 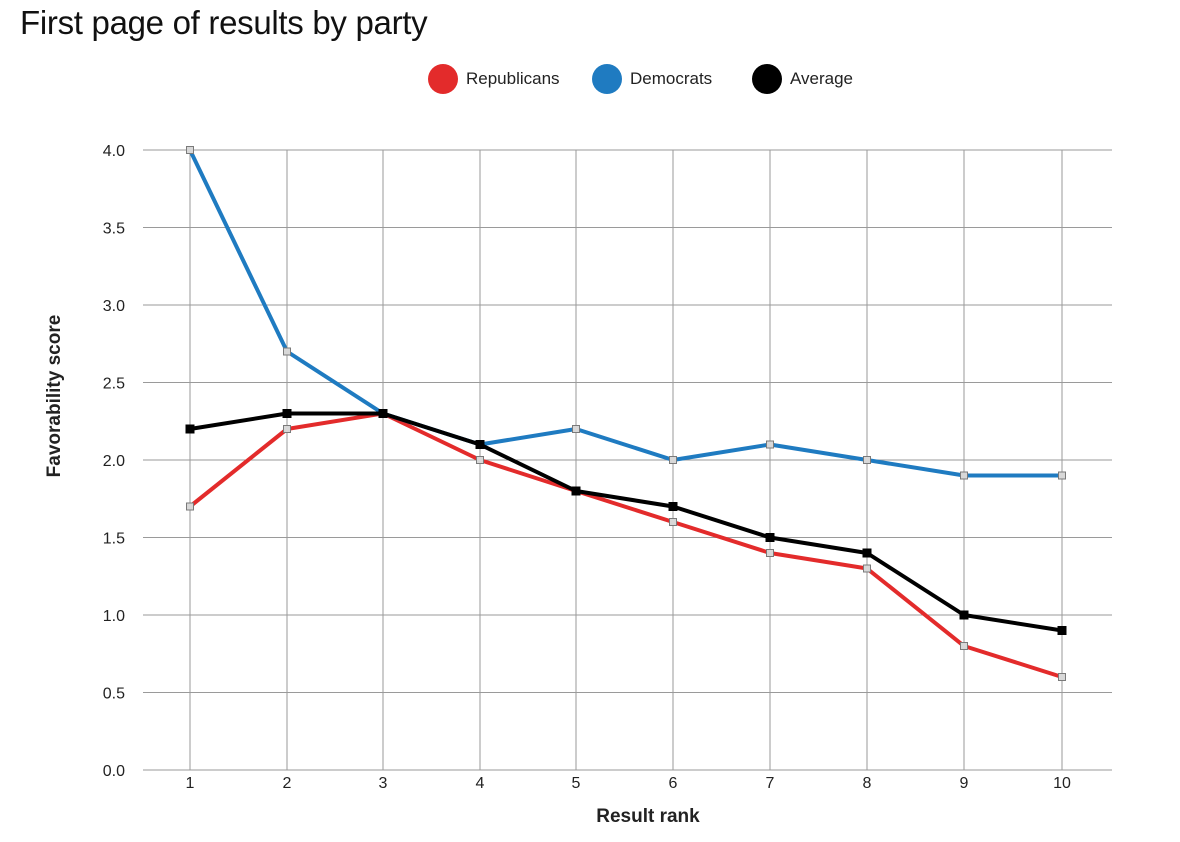 What do you see at coordinates (383, 783) in the screenshot?
I see `x-tick-label: 3` at bounding box center [383, 783].